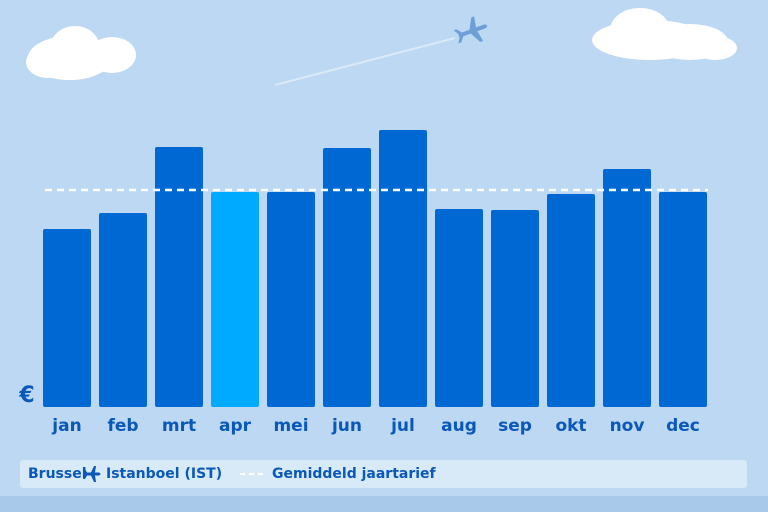 The image size is (768, 512). Describe the element at coordinates (26, 395) in the screenshot. I see `y-axis-label: €` at that location.